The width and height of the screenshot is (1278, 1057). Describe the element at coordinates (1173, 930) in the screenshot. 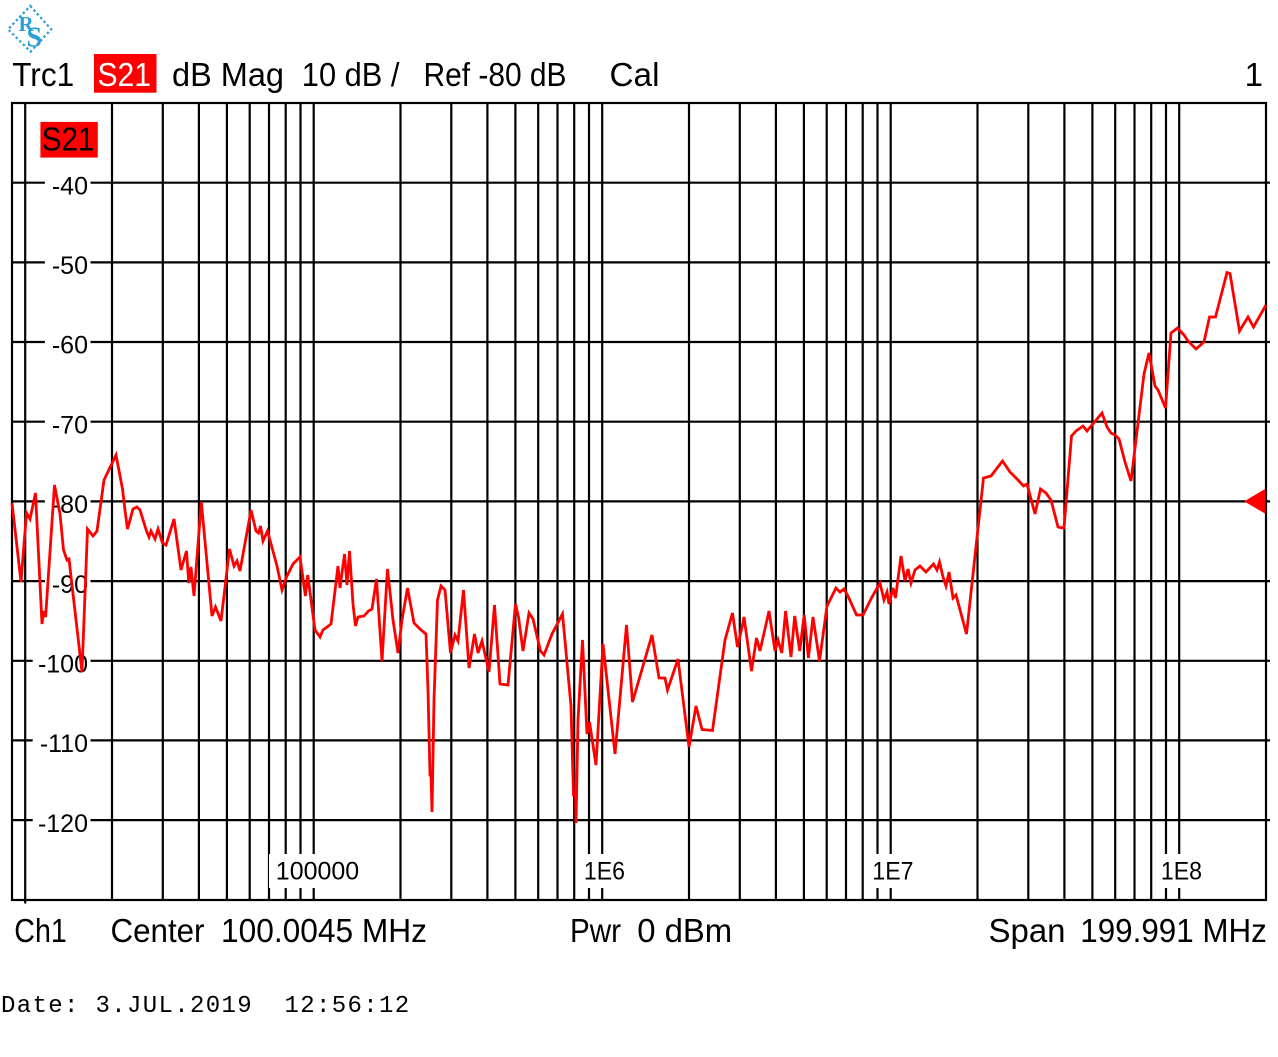

I see `svg-text: 199.991 MHz` at that location.